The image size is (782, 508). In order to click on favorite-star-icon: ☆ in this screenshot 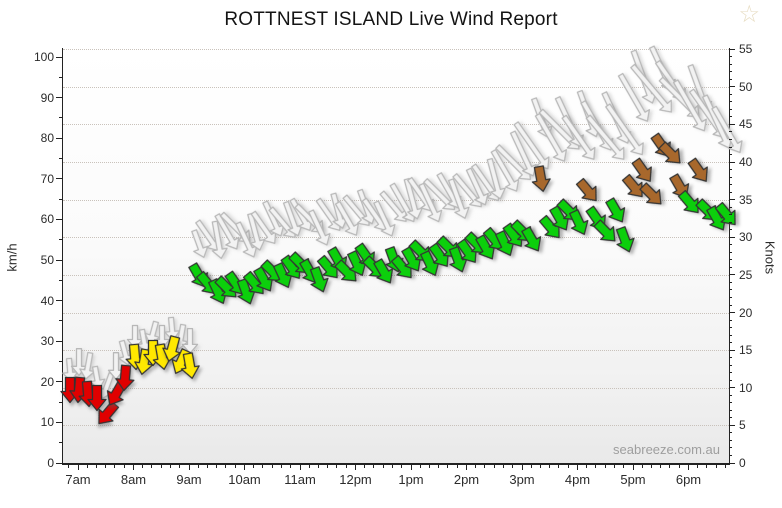, I will do `click(749, 14)`.